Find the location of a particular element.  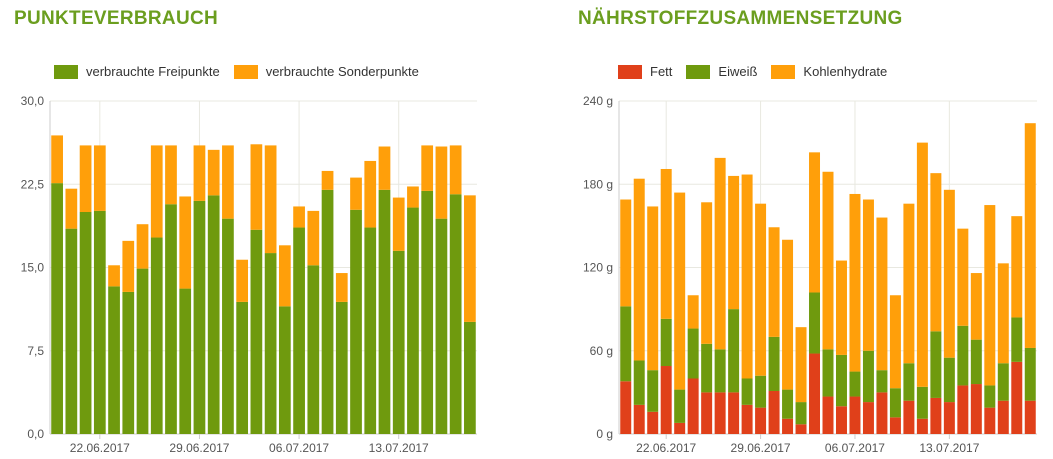

legend-item-fat: Fett is located at coordinates (645, 71).